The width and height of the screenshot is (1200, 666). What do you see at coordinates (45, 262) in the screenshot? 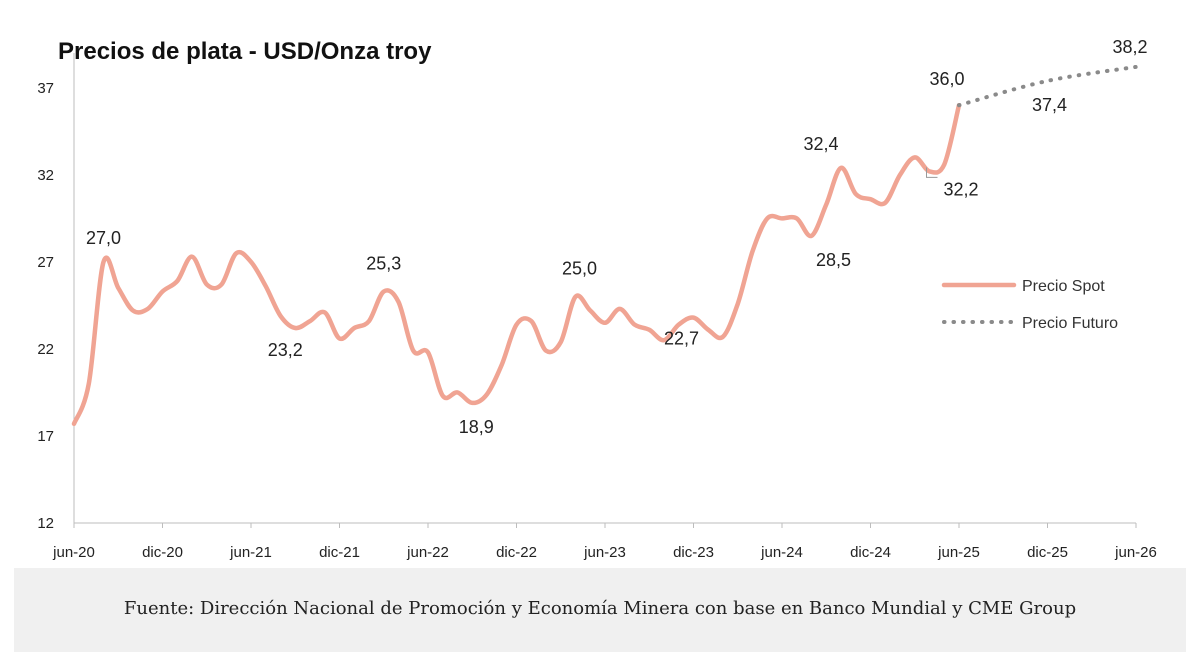
I see `y-tick-label: 27` at bounding box center [45, 262].